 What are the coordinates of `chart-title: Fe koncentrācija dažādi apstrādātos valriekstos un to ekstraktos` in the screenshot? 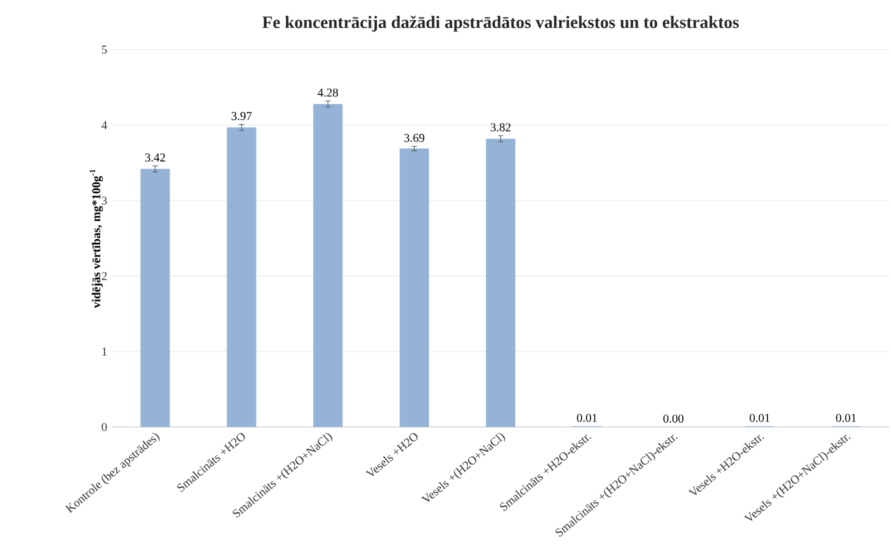 It's located at (500, 24).